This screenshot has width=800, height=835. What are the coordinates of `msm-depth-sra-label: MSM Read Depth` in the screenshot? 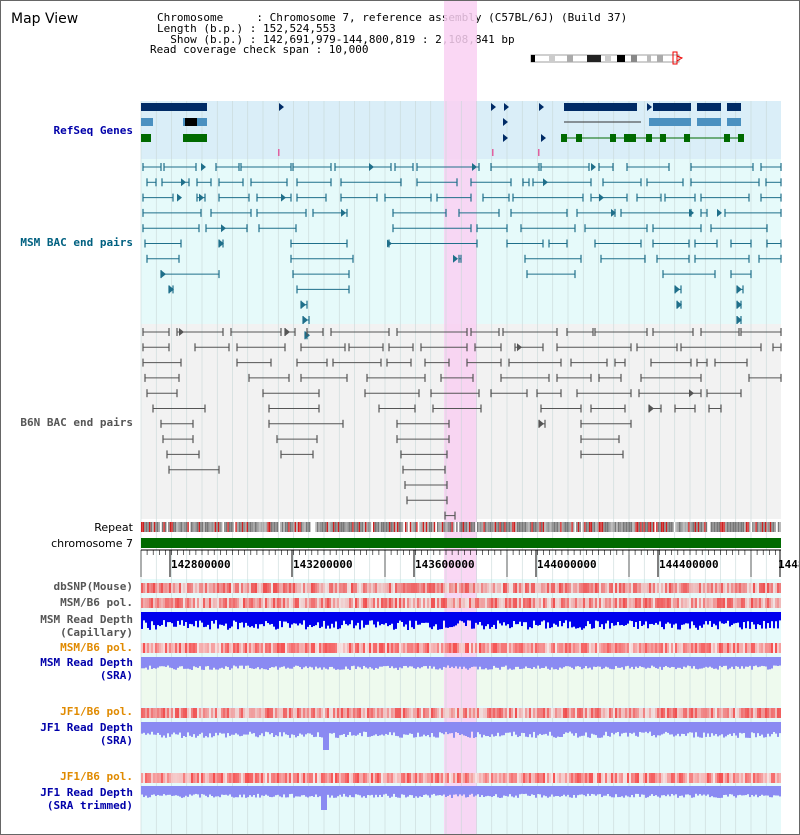 It's located at (86, 662).